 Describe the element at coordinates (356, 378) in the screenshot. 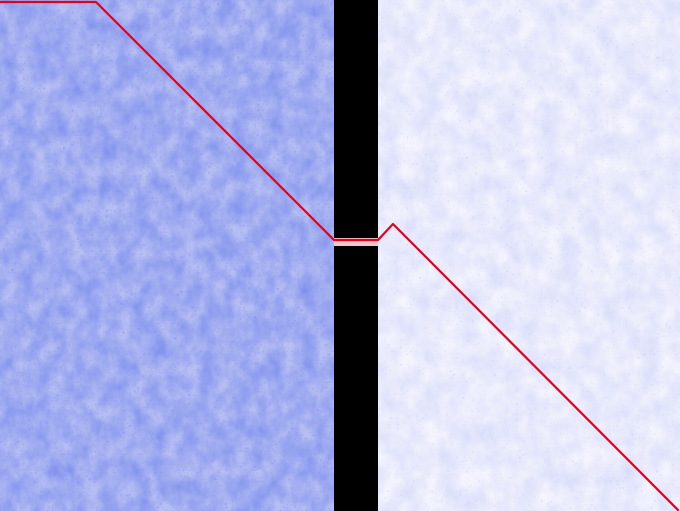

I see `separator-bottom` at that location.